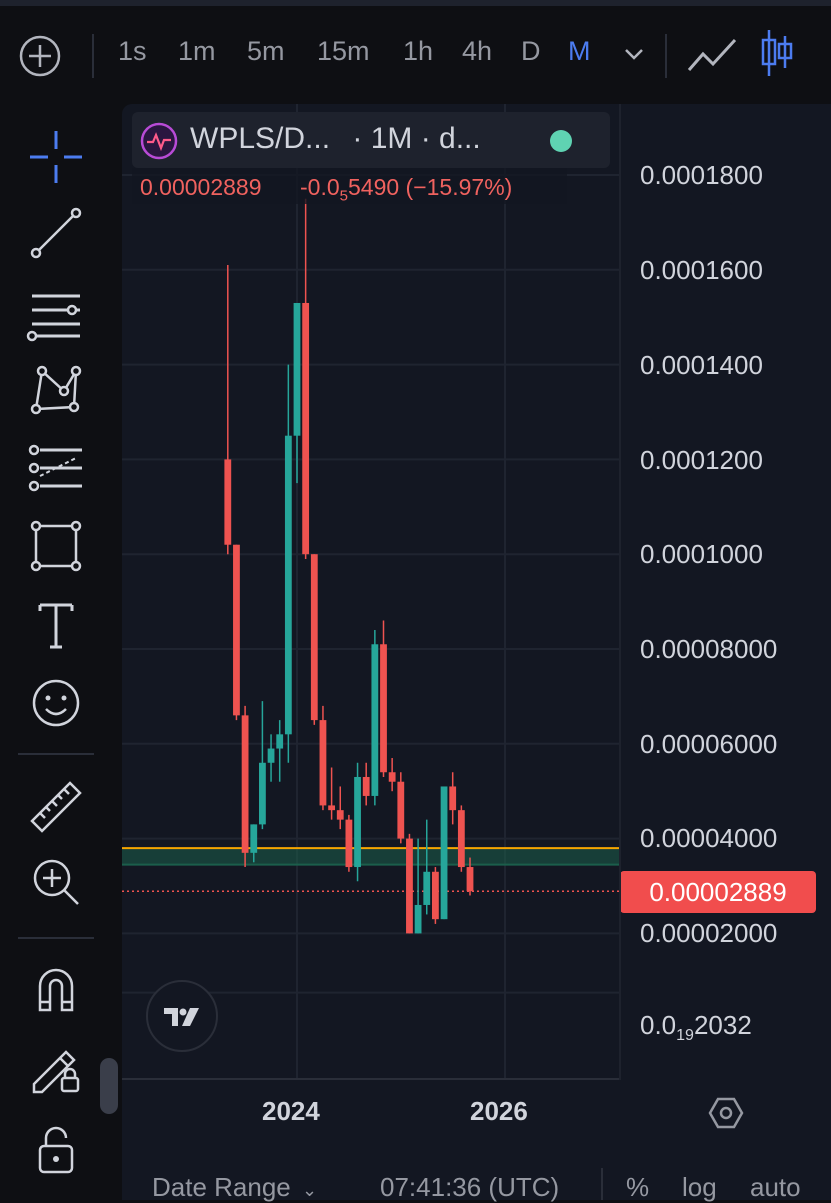  Describe the element at coordinates (658, 1025) in the screenshot. I see `price-label-last-prefix: 0.0` at that location.